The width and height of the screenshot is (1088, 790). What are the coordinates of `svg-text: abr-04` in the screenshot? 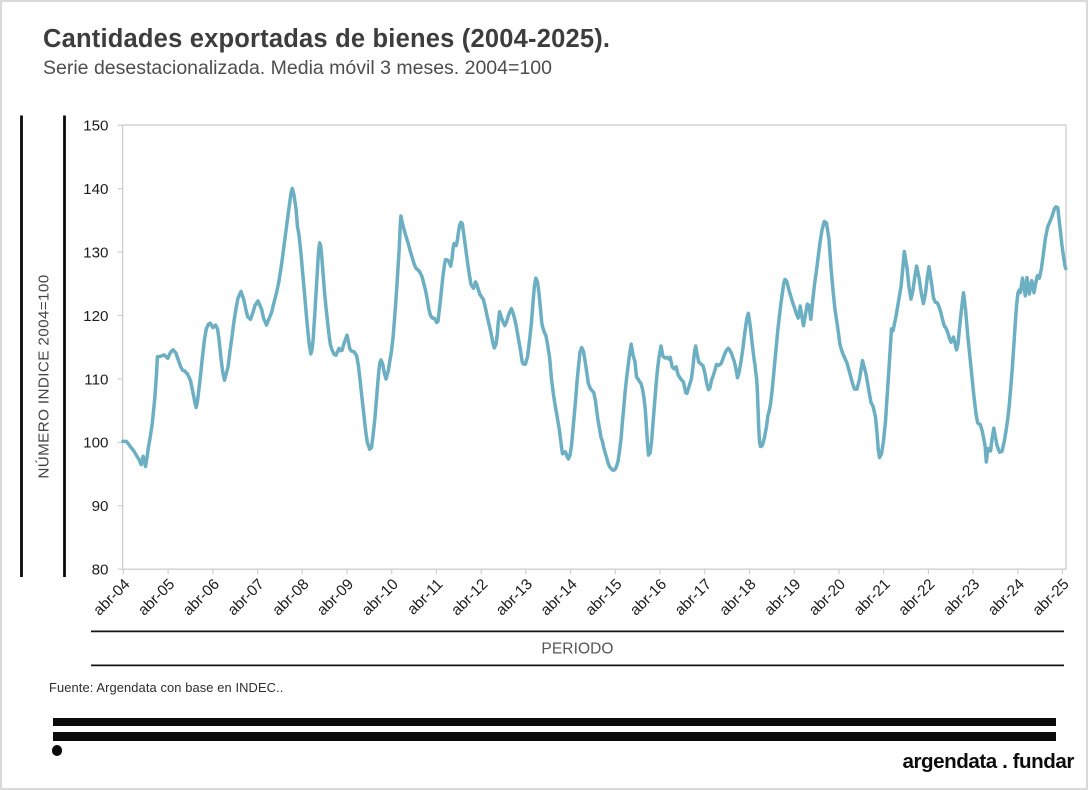 It's located at (112, 597).